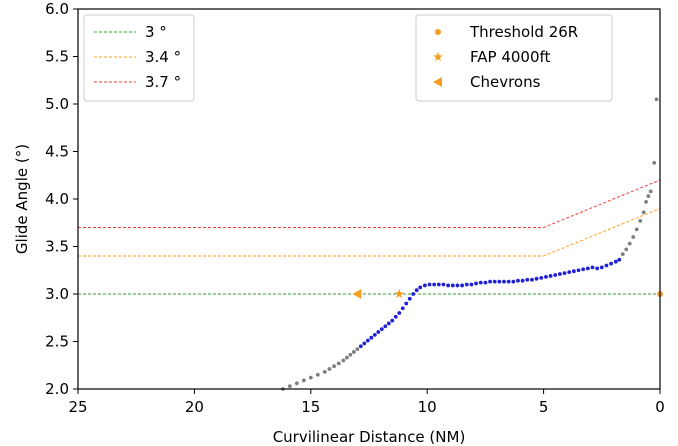 Image resolution: width=678 pixels, height=446 pixels. Describe the element at coordinates (57, 199) in the screenshot. I see `y-tick-label: 4.0` at that location.